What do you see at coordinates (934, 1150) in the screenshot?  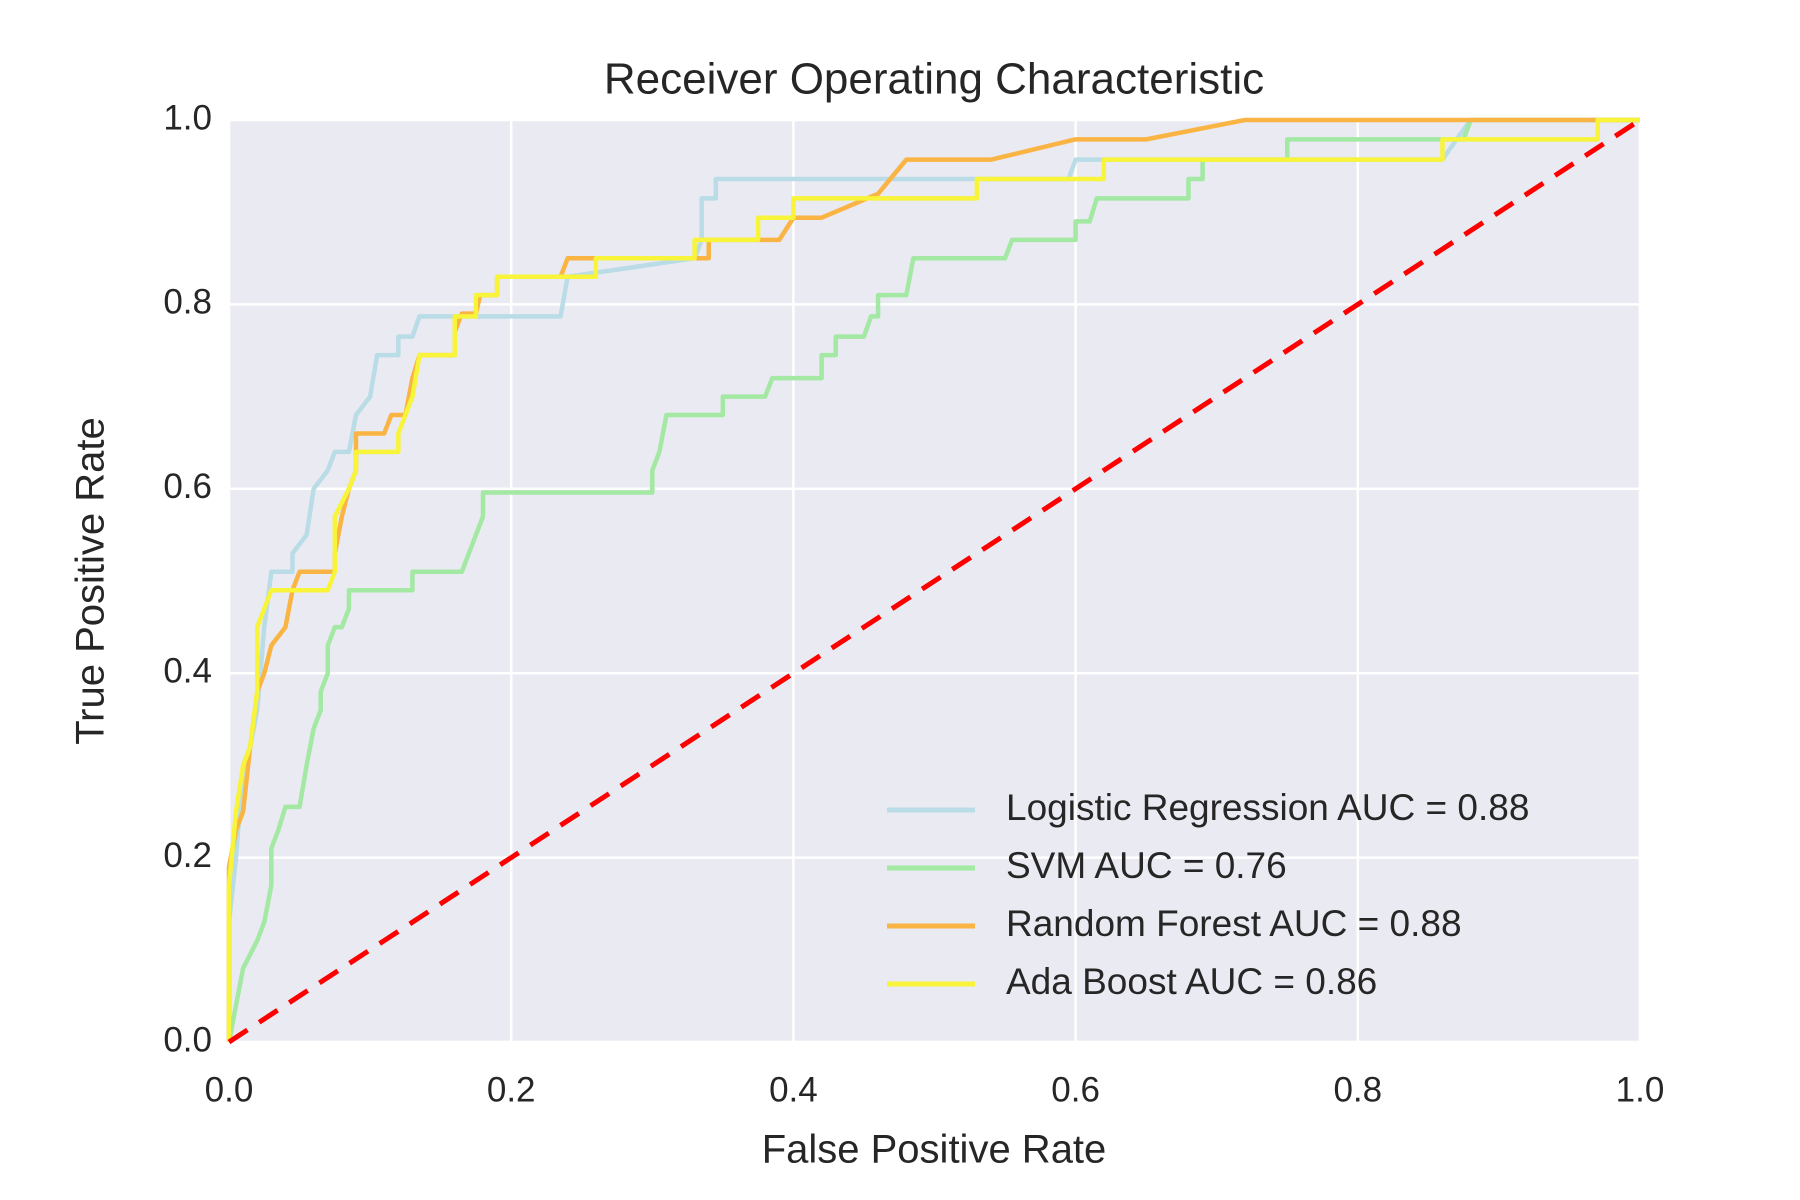 I see `x-axis-label: False Positive Rate` at bounding box center [934, 1150].